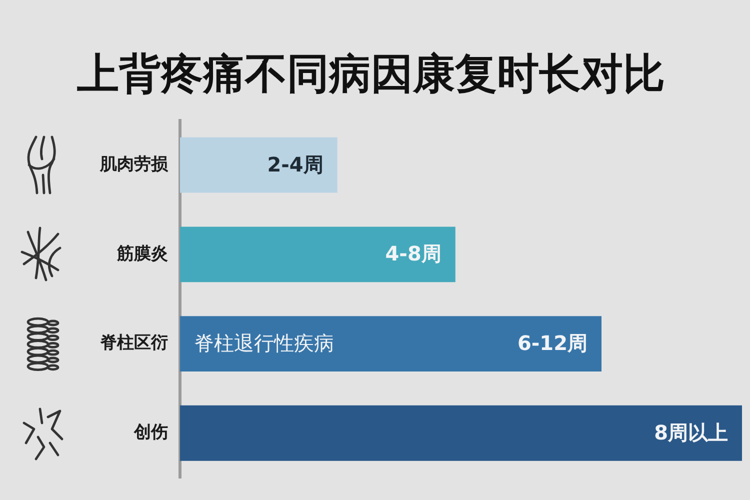 The width and height of the screenshot is (750, 500). I want to click on annotation: 4-8周, so click(413, 254).